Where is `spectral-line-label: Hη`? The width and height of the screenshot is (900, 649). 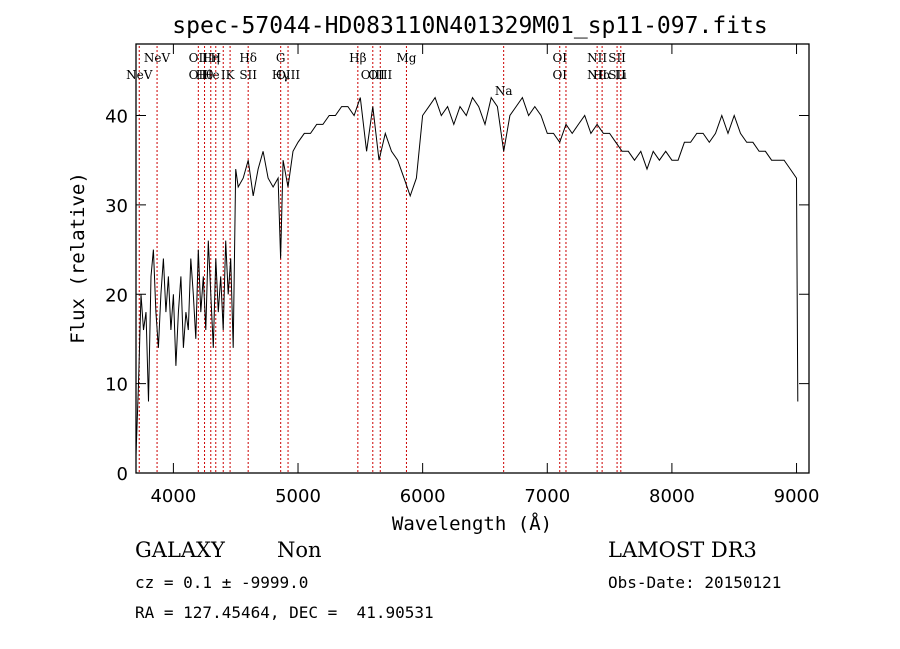 spectral-line-label: Hη is located at coordinates (211, 58).